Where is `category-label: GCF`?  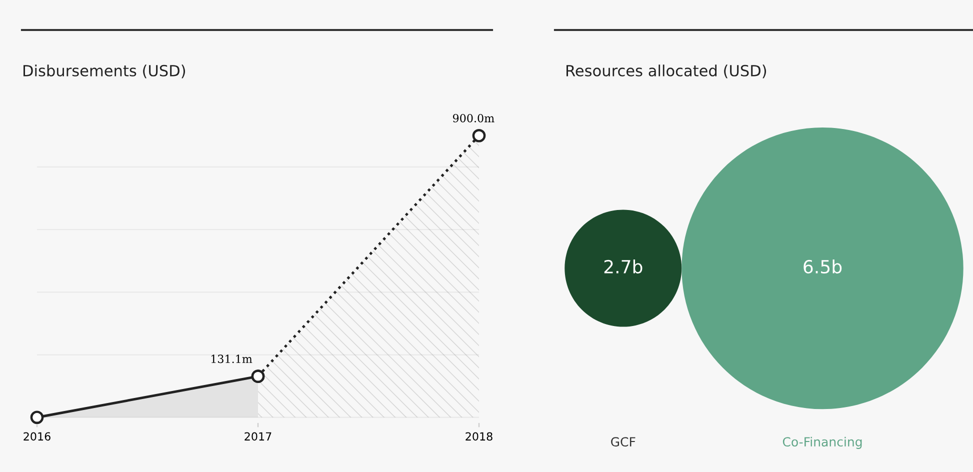
category-label: GCF is located at coordinates (623, 442).